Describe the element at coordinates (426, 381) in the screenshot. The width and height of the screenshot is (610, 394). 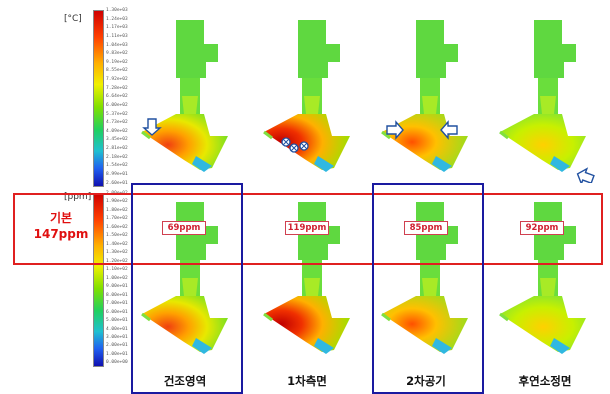
I see `case-label-3: 2차공기` at that location.